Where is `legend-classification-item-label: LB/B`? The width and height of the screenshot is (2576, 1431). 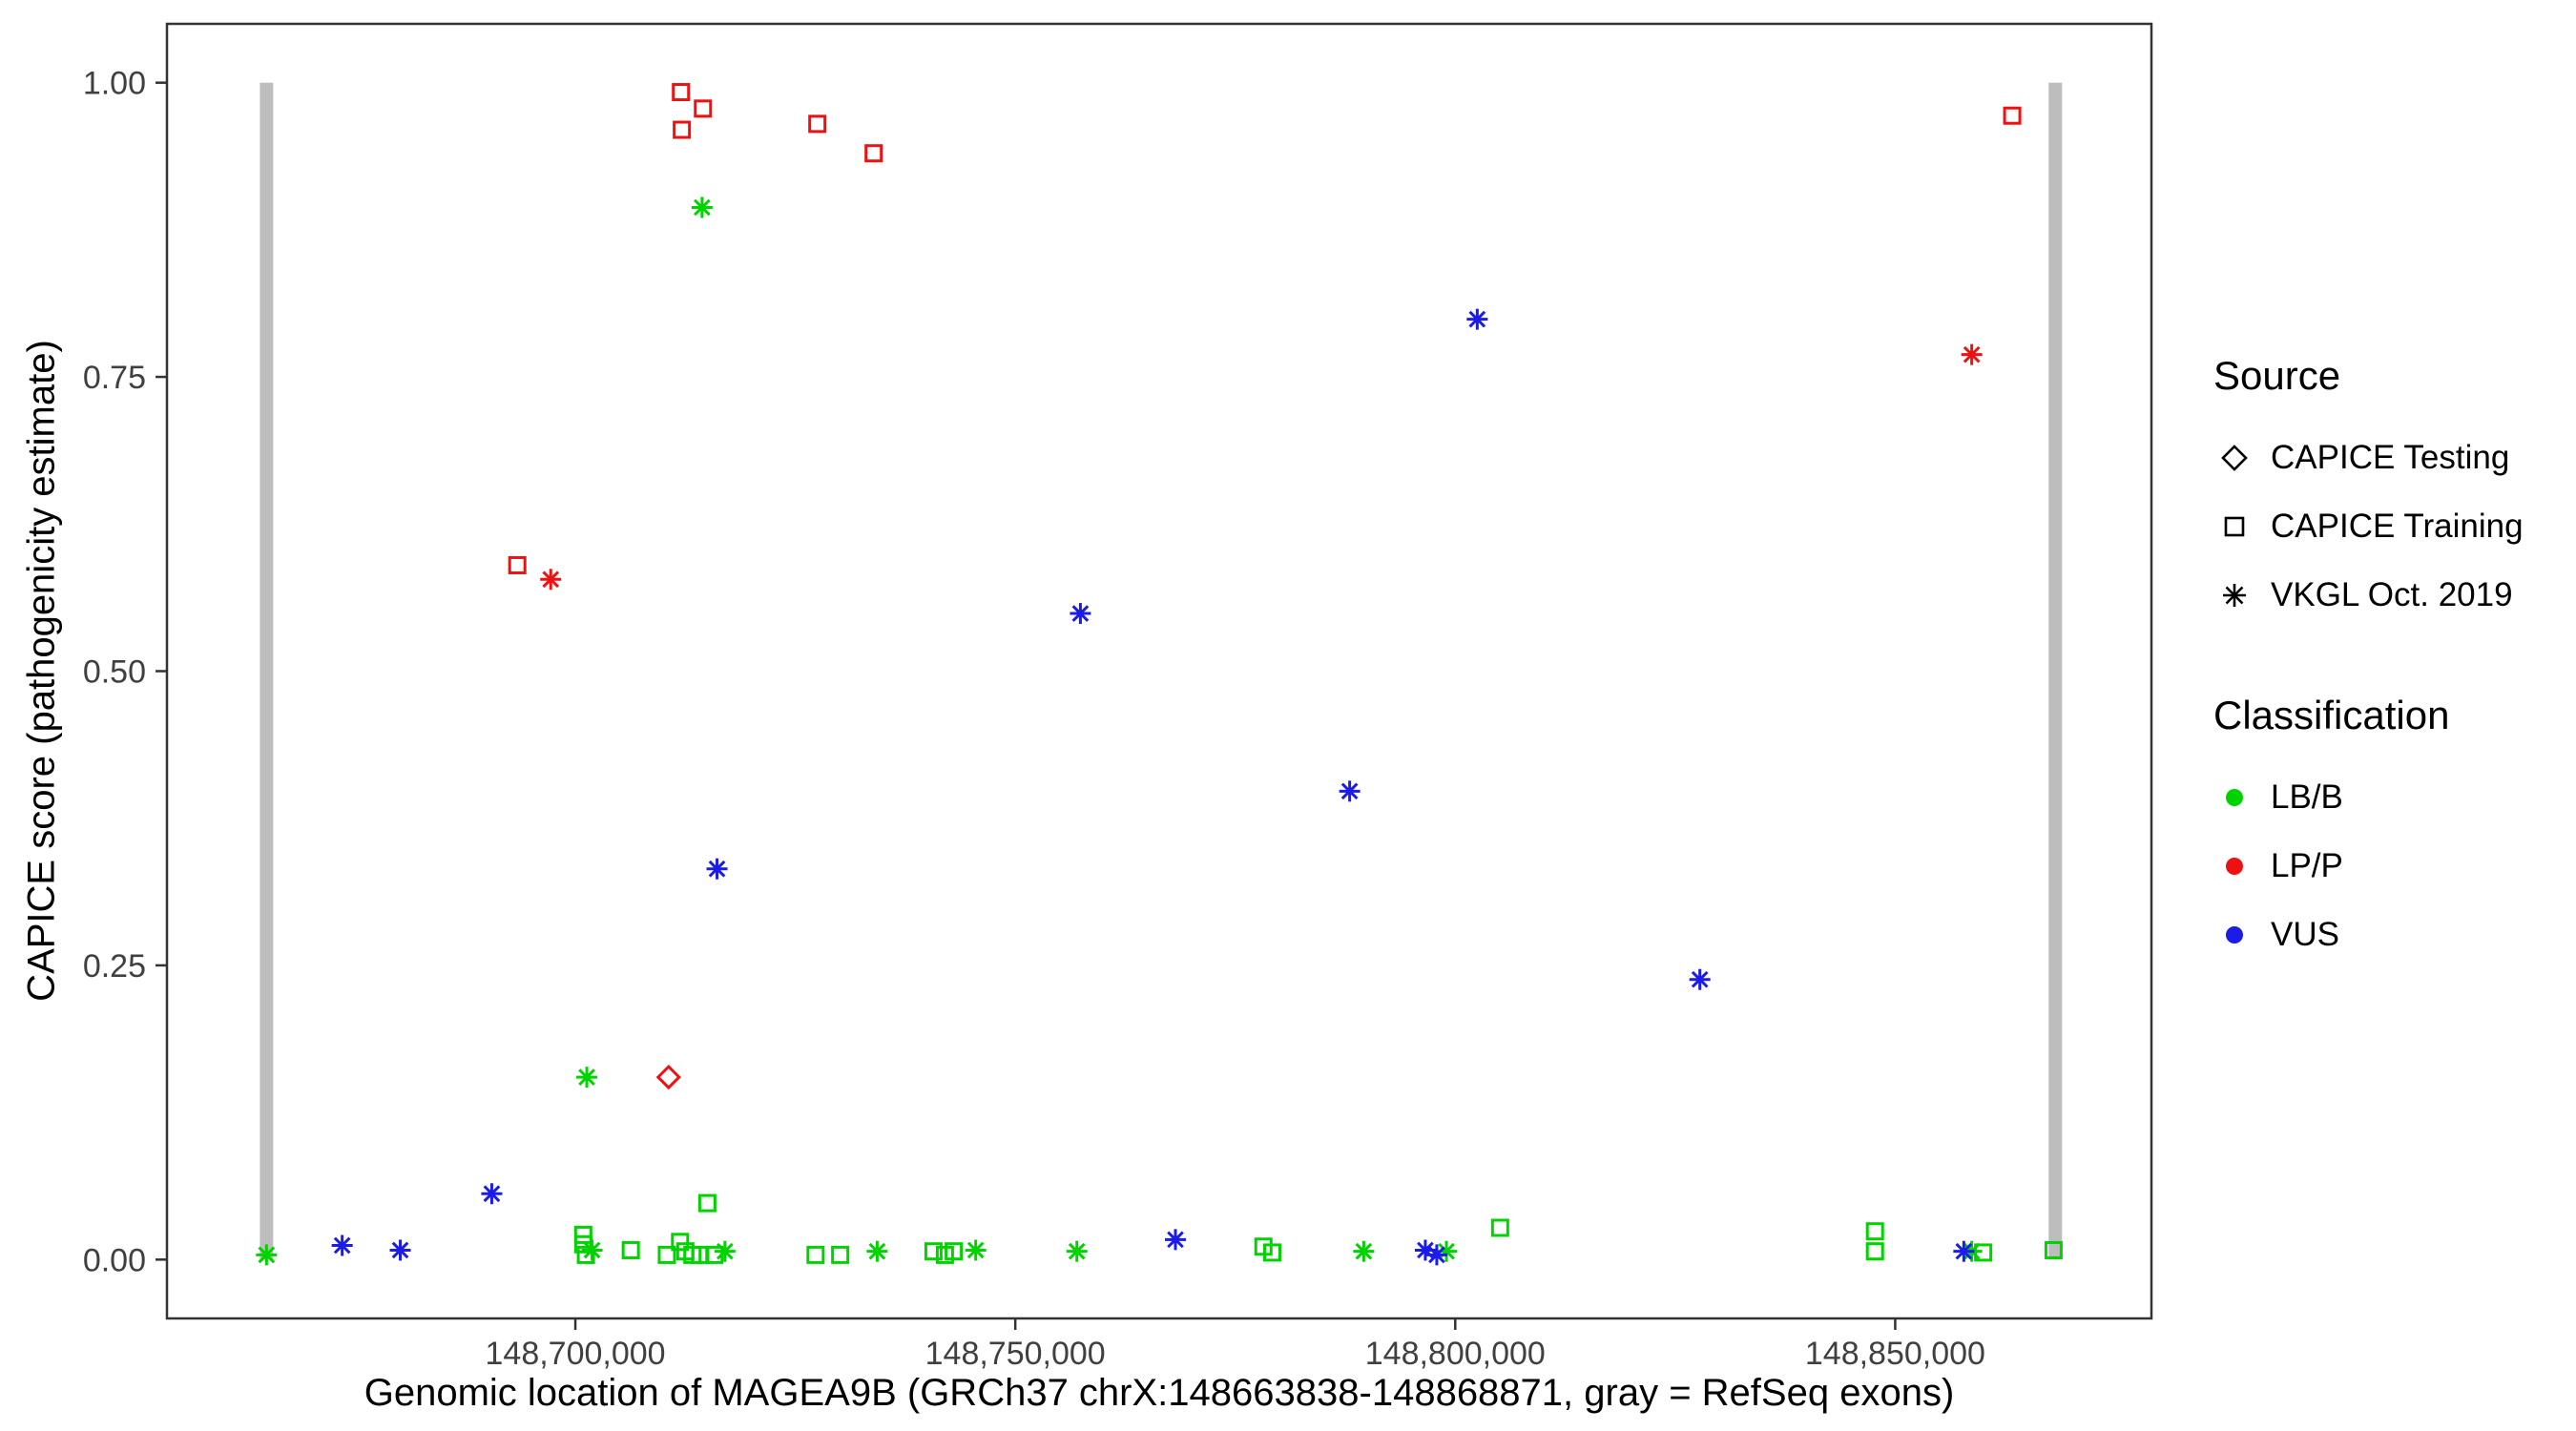
legend-classification-item-label: LB/B is located at coordinates (2307, 797).